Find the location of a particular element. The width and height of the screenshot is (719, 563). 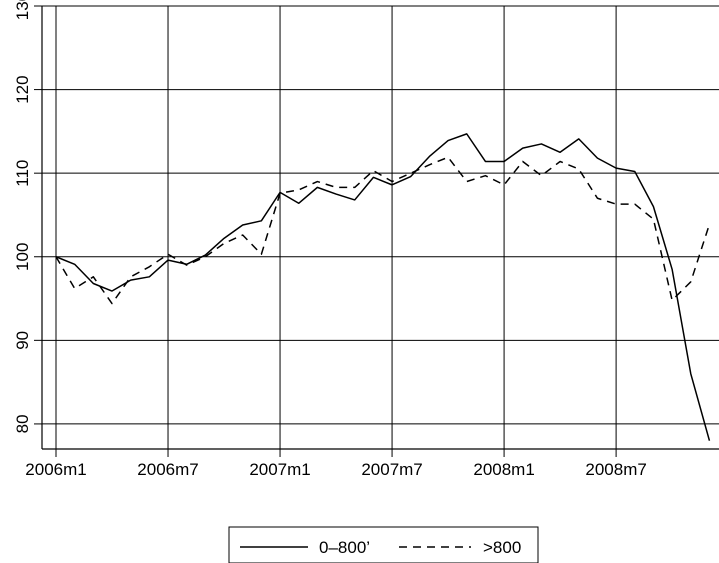

y-tick-label: 110 is located at coordinates (22, 173).